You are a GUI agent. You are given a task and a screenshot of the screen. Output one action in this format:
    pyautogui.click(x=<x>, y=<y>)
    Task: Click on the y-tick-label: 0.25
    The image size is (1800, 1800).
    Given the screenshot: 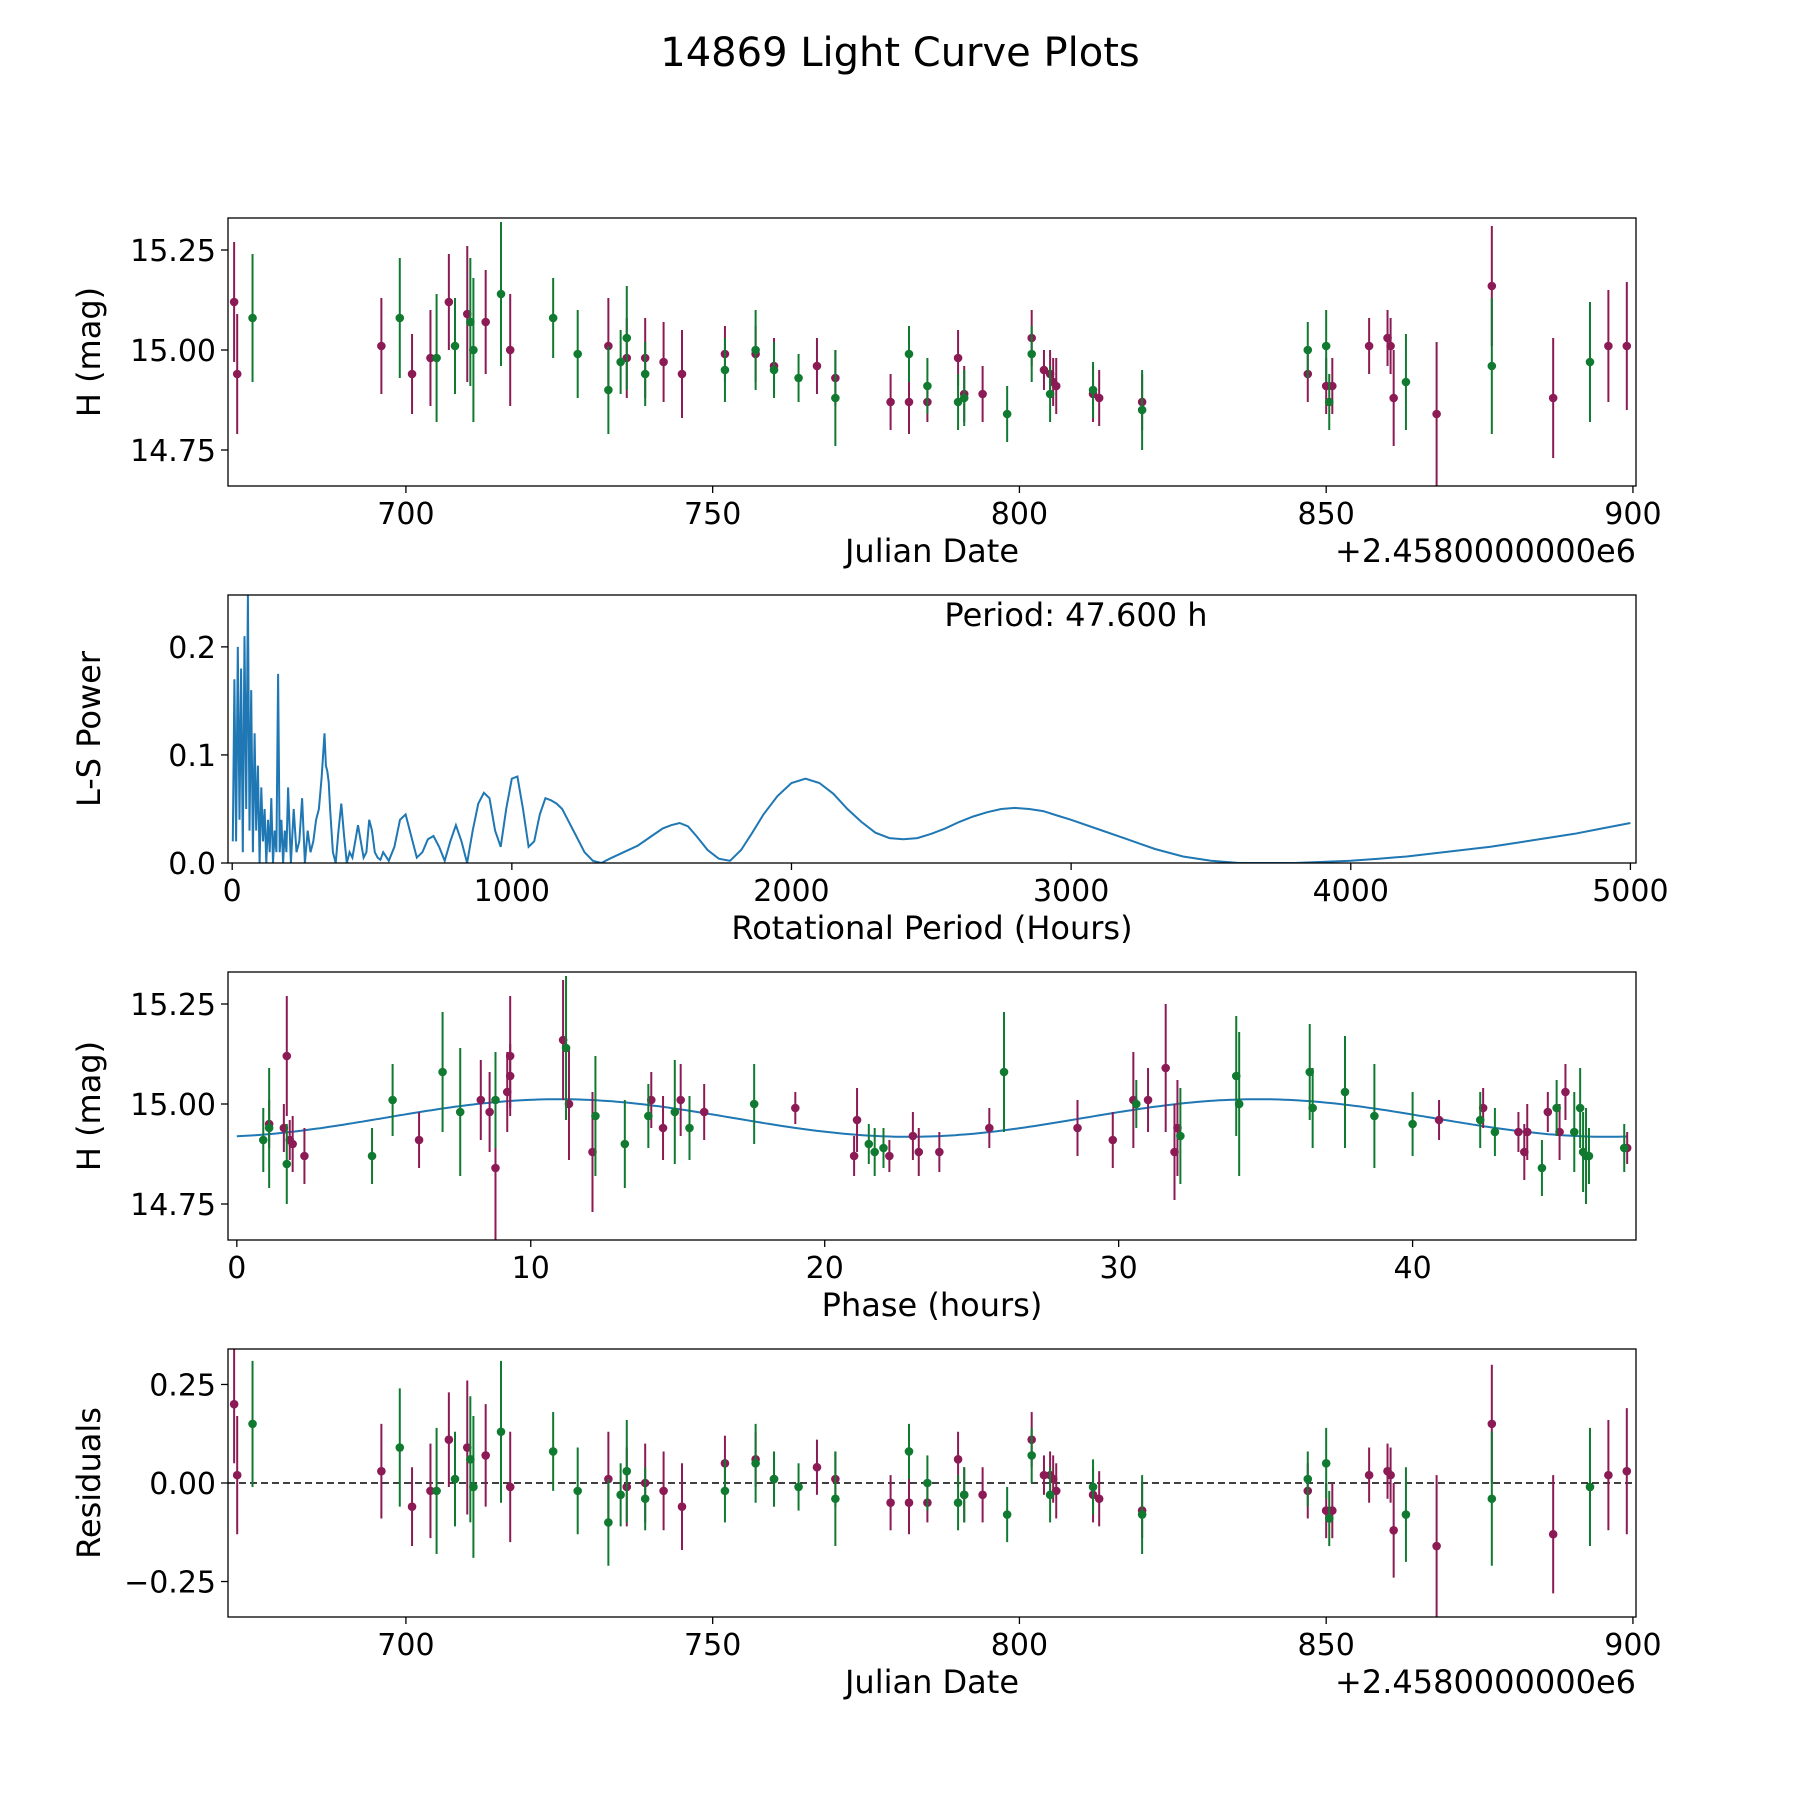 What is the action you would take?
    pyautogui.click(x=182, y=1385)
    